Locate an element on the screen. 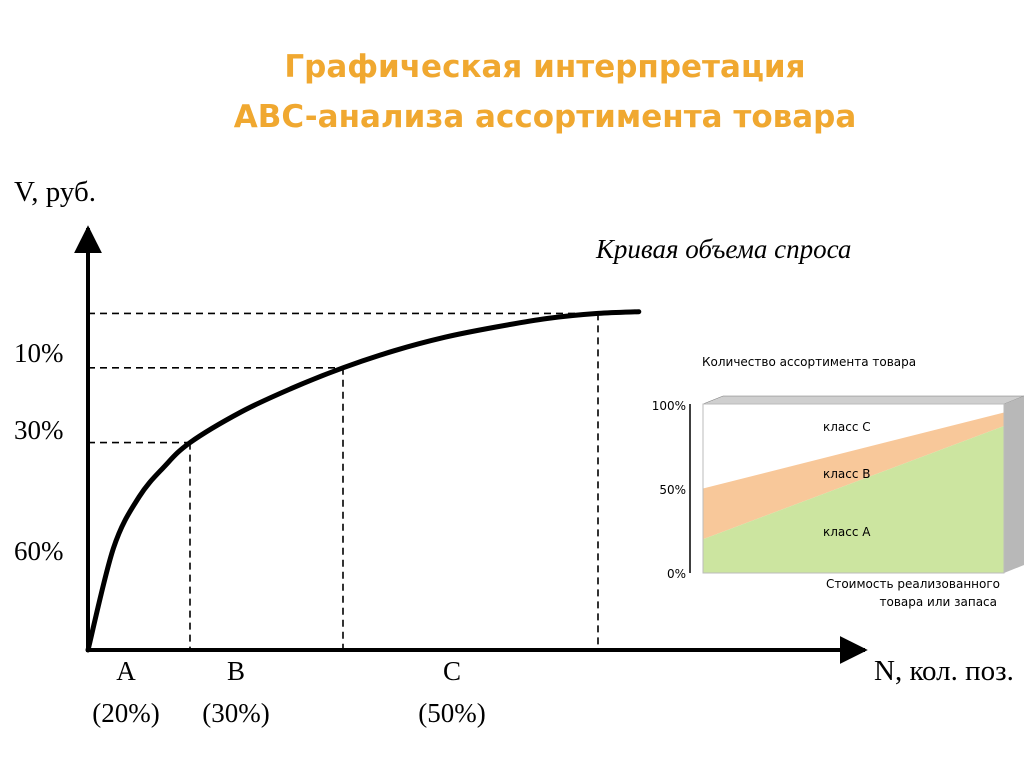 The height and width of the screenshot is (767, 1024). class-label-a: A is located at coordinates (126, 671).